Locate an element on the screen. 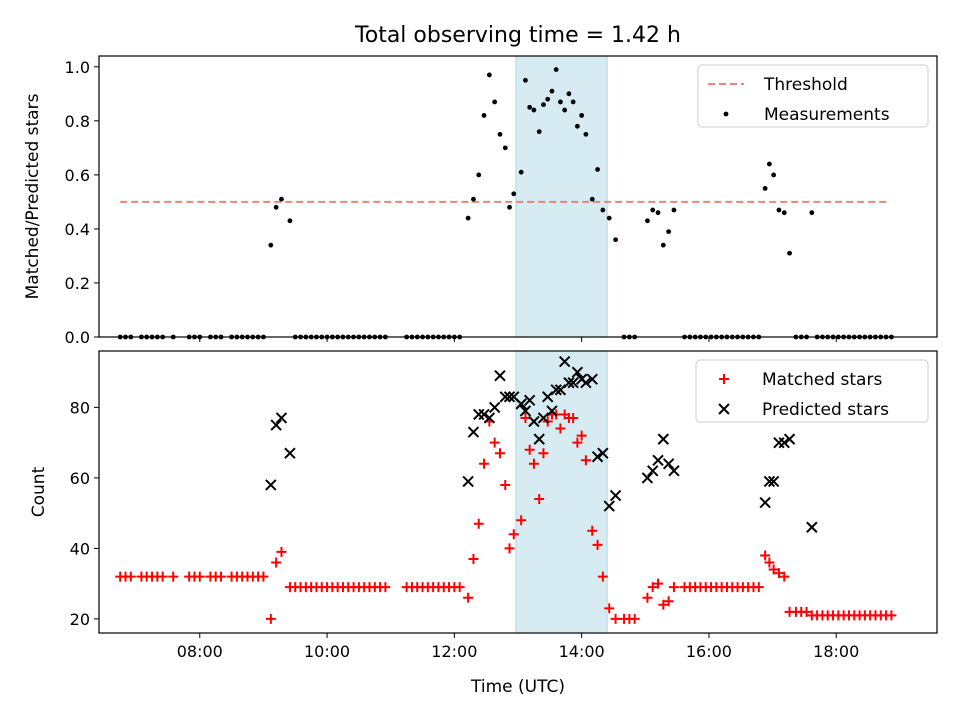 This screenshot has height=720, width=960. legend-label: Threshold is located at coordinates (805, 85).